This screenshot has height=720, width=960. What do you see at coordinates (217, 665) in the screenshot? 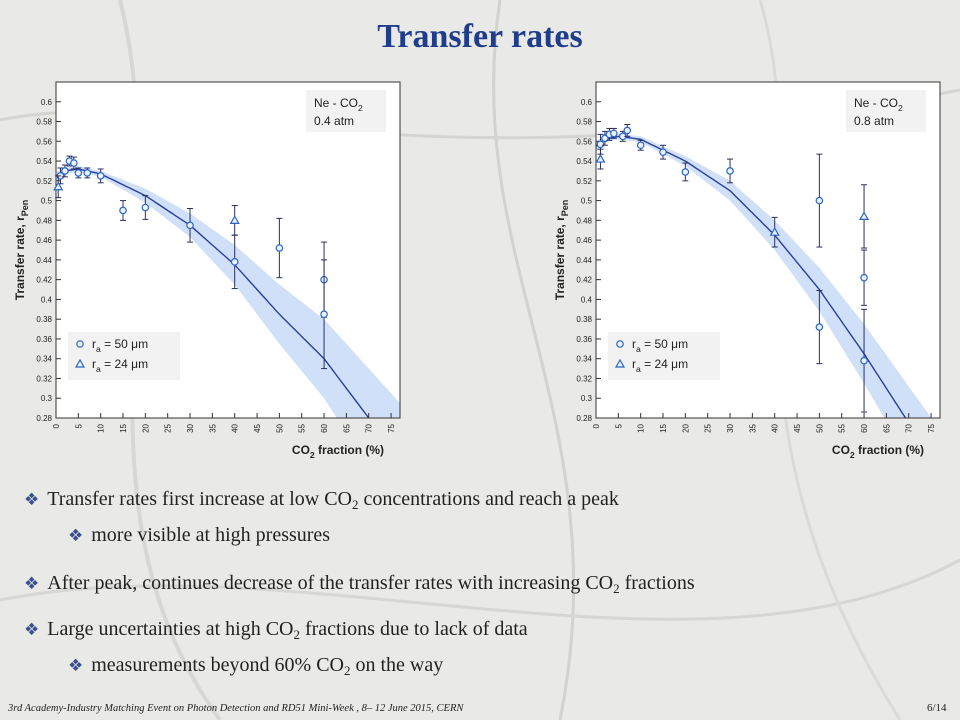
I see `bullet-text-pre: measurements beyond 60% CO` at bounding box center [217, 665].